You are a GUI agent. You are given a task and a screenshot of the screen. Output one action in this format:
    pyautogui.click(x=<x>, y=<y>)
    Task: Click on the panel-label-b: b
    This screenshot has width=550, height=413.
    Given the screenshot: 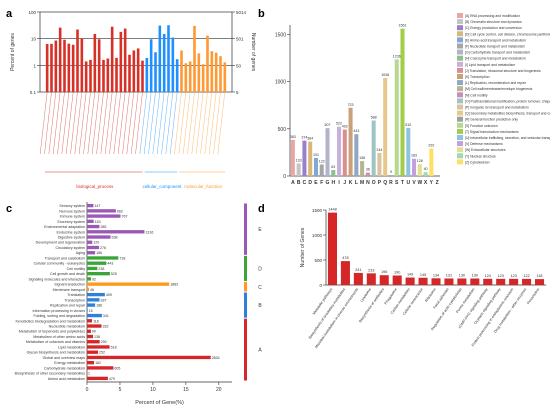 What is the action you would take?
    pyautogui.click(x=261, y=14)
    